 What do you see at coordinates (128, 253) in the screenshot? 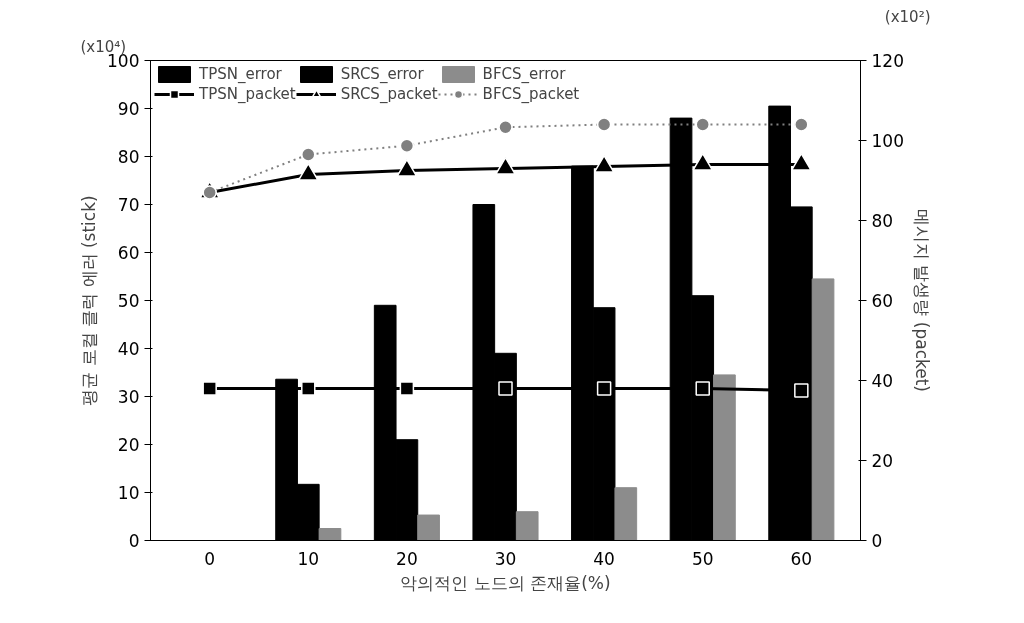
I see `y-tick-label: 60` at bounding box center [128, 253].